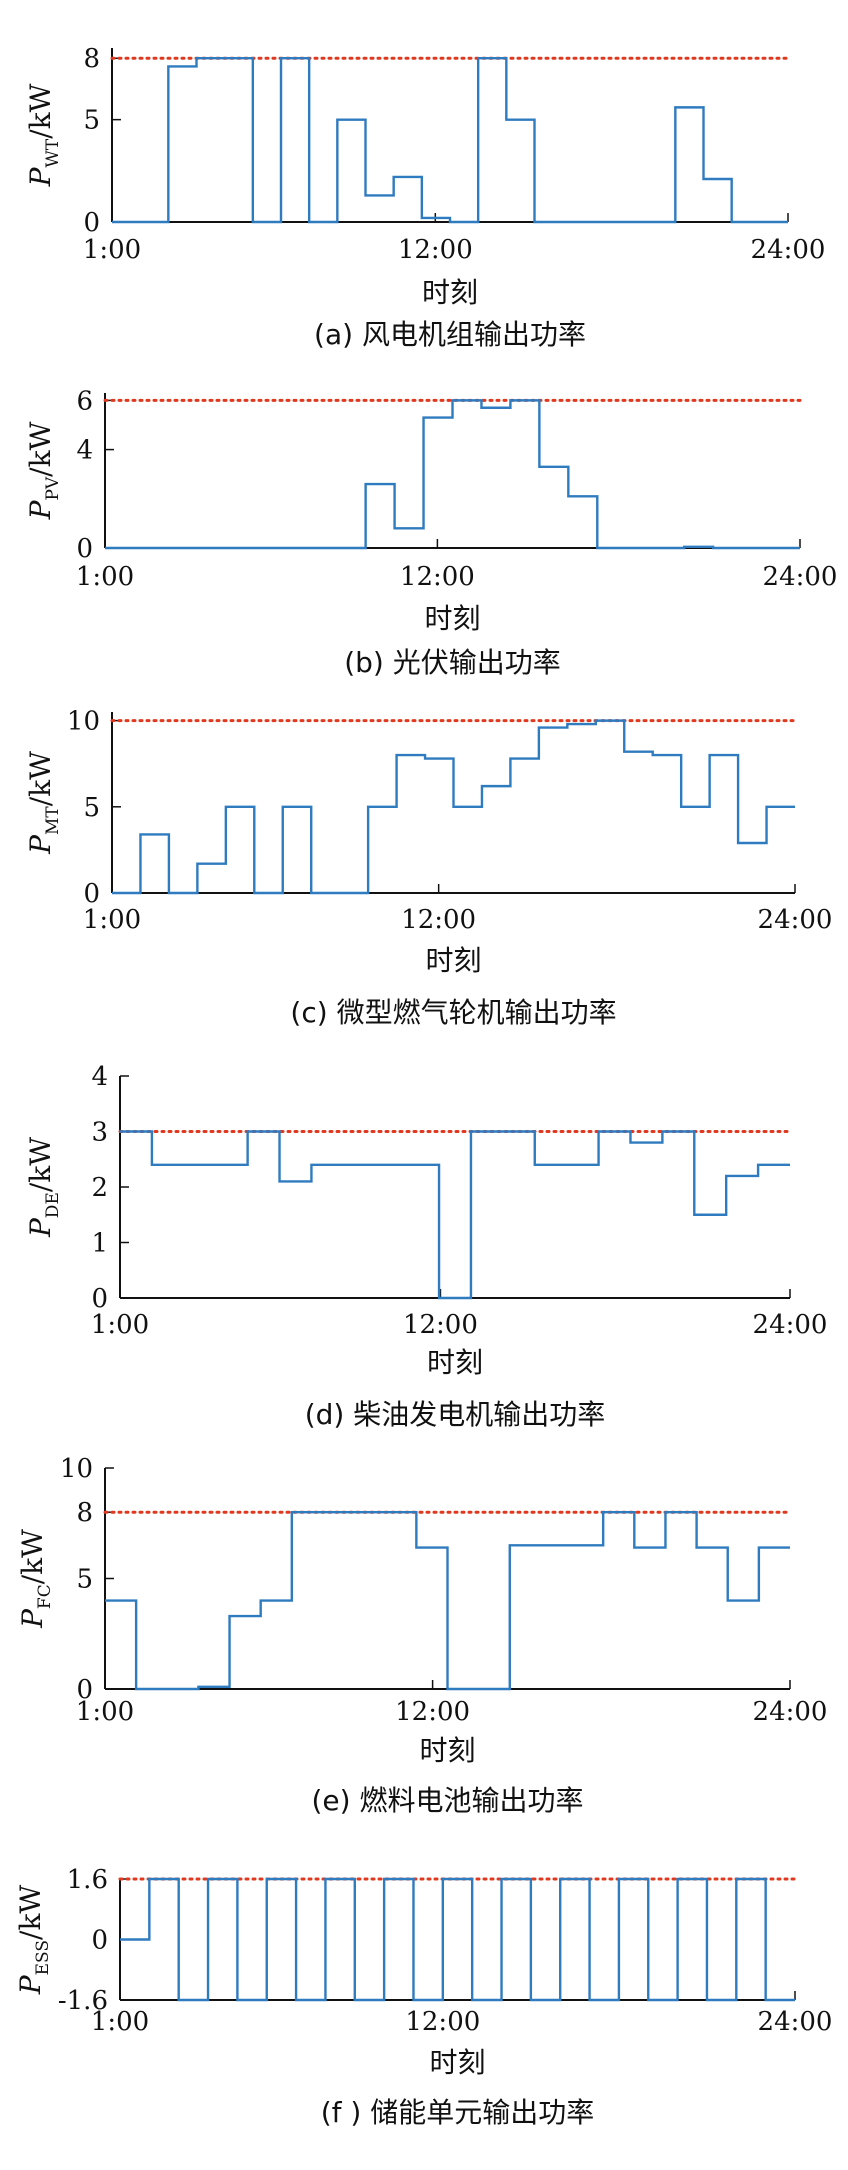 Image resolution: width=848 pixels, height=2170 pixels. Describe the element at coordinates (53, 488) in the screenshot. I see `y-label-subscript: PV` at that location.